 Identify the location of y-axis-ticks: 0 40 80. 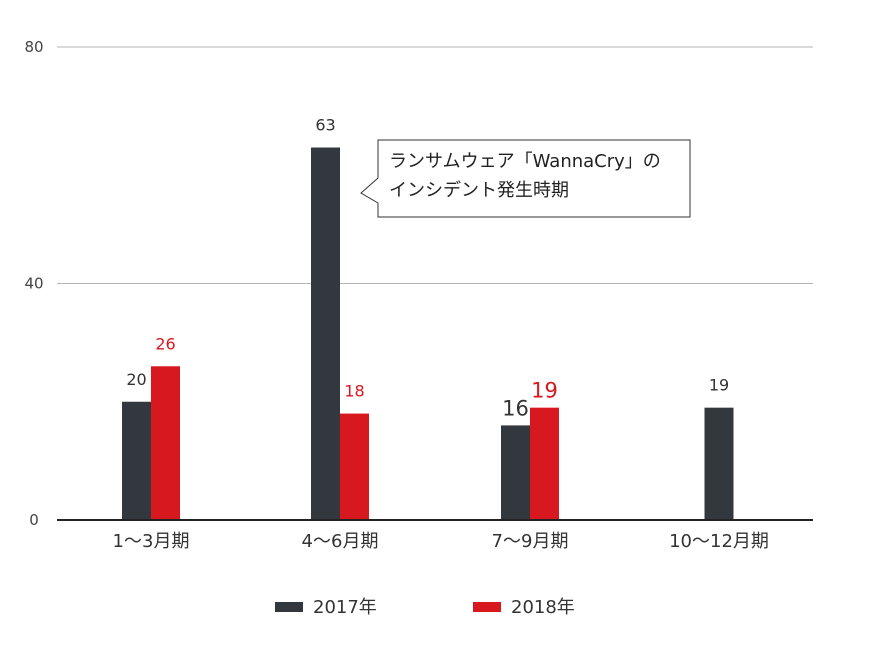
(33, 283).